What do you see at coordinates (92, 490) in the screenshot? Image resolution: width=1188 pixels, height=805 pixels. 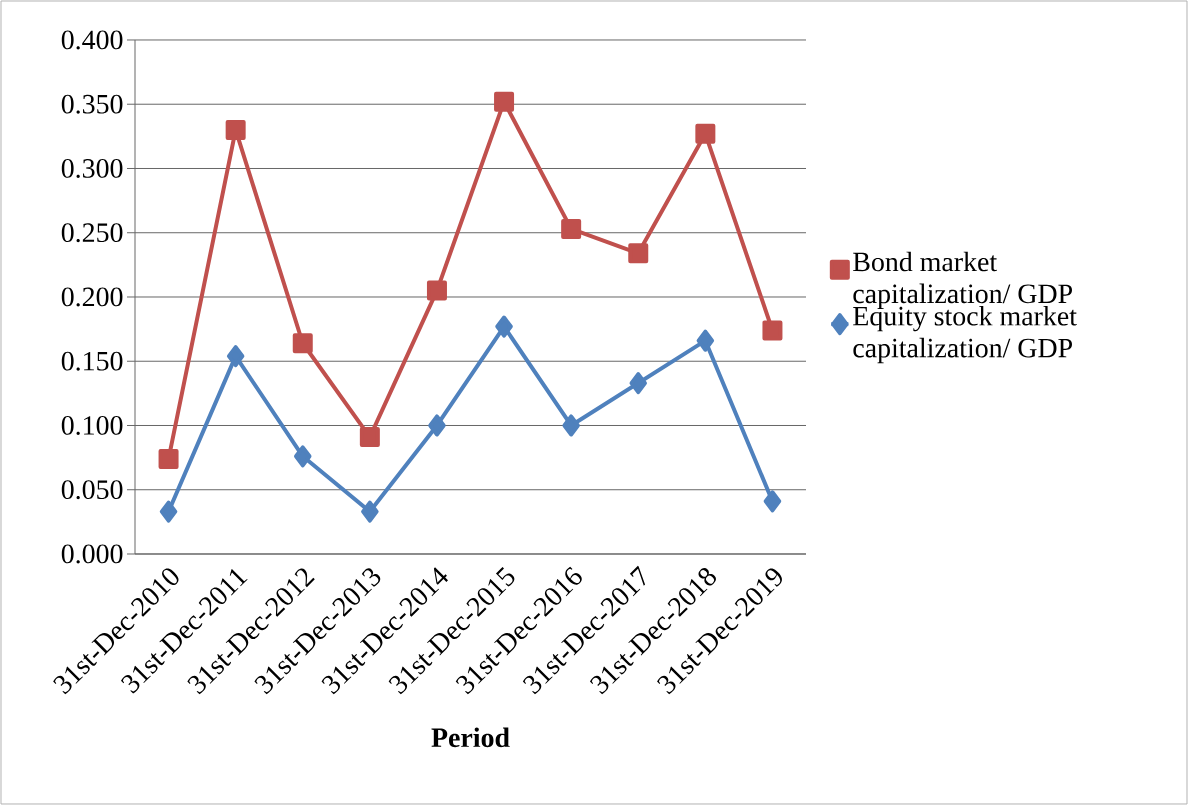 I see `y-tick-label: 0.050` at bounding box center [92, 490].